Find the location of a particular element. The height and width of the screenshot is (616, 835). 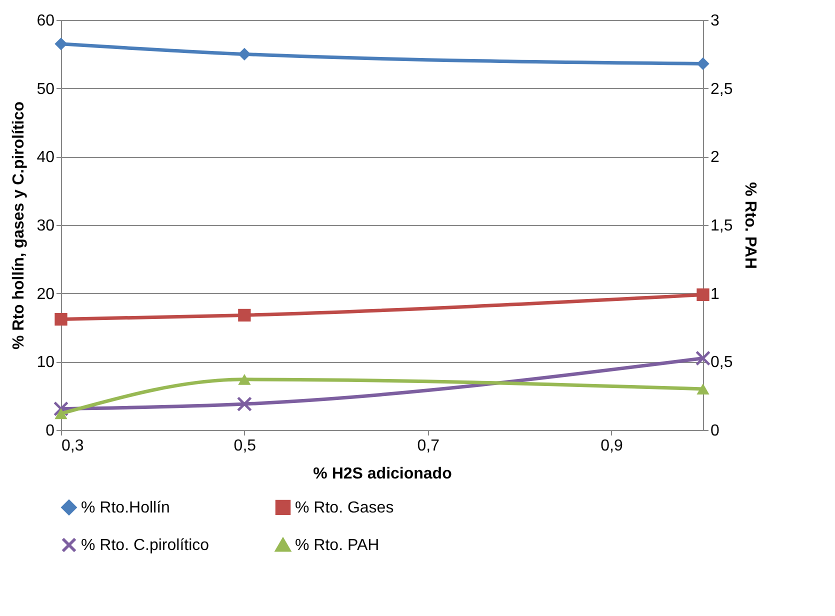

y-tick-label: 40 is located at coordinates (45, 157).